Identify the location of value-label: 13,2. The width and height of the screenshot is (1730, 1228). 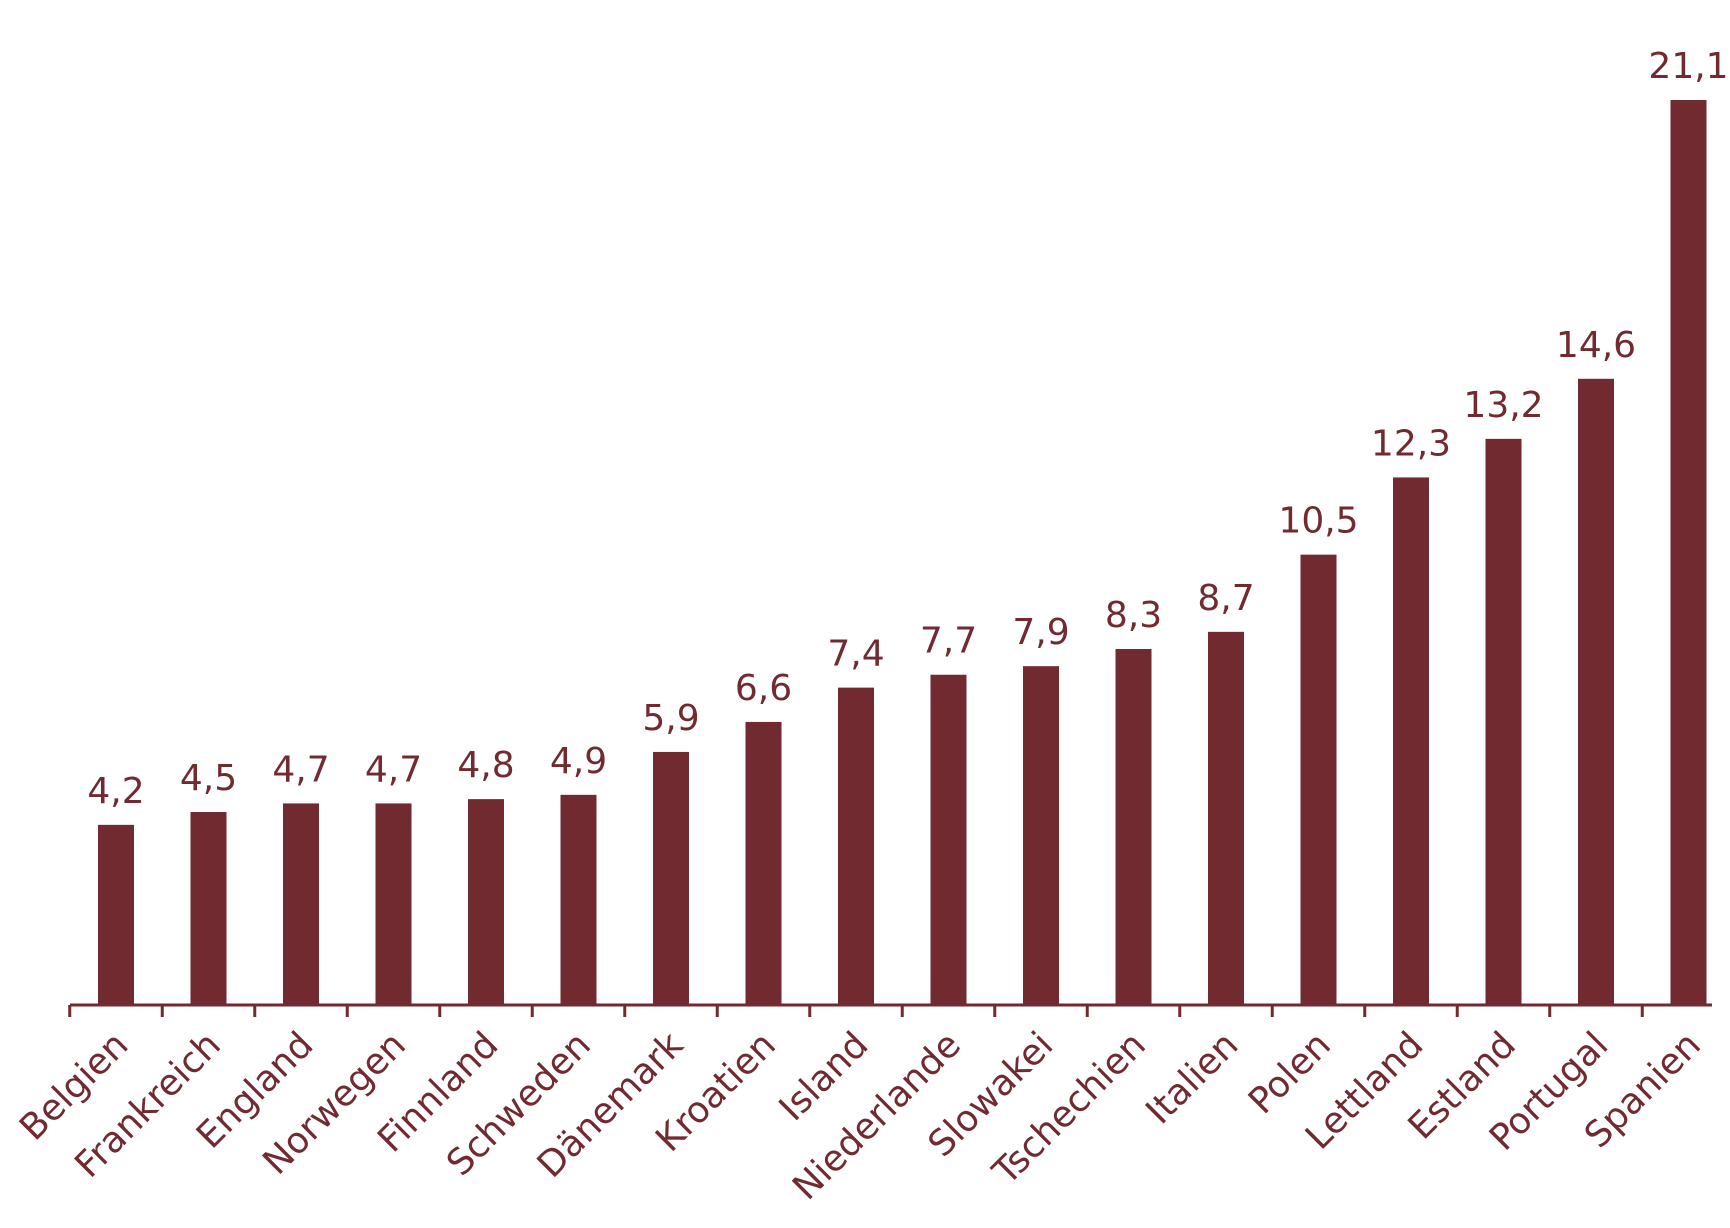
(1503, 405).